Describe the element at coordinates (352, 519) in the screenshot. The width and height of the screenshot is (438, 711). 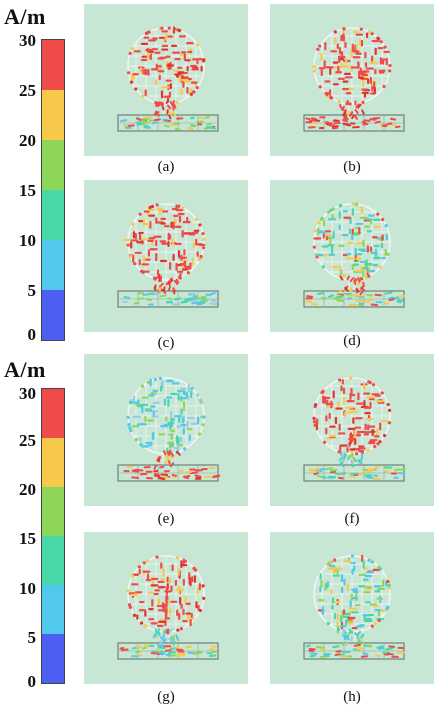
I see `panel-caption: (f)` at that location.